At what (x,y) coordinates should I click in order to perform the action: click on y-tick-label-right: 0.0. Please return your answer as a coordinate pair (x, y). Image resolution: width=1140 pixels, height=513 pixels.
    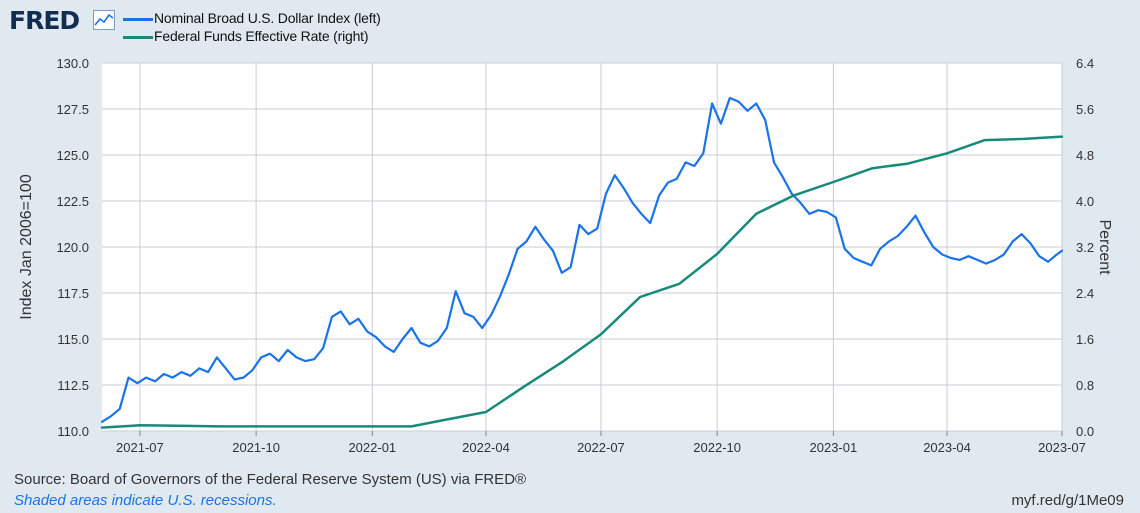
    Looking at the image, I should click on (1085, 431).